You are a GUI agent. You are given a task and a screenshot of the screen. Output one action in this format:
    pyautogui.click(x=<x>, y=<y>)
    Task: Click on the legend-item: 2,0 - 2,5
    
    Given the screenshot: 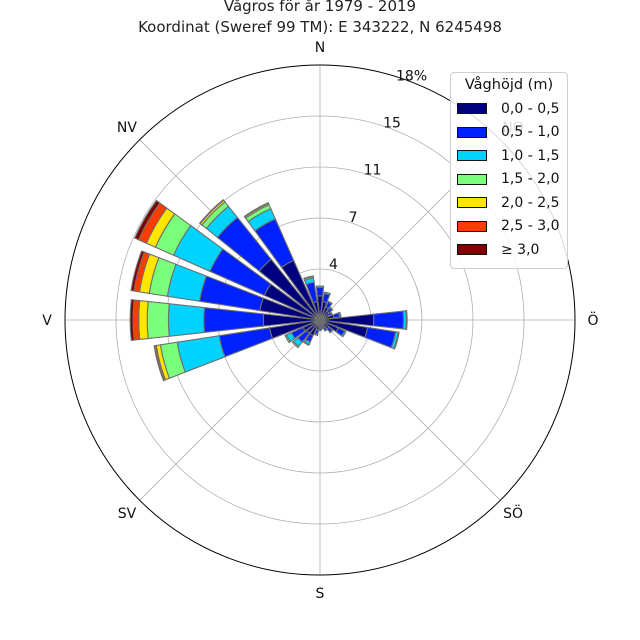 What is the action you would take?
    pyautogui.click(x=509, y=203)
    